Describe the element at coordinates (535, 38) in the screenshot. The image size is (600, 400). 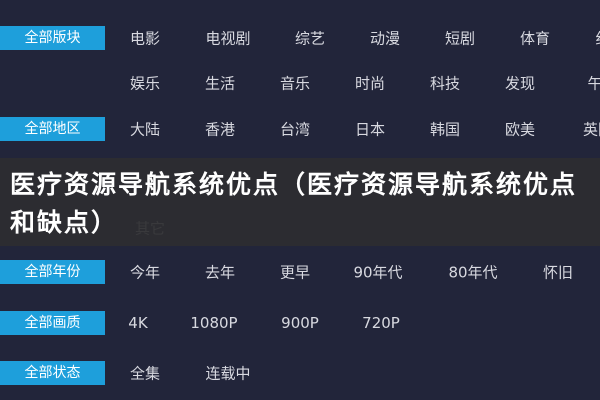
I see `filter-option: 体育` at that location.